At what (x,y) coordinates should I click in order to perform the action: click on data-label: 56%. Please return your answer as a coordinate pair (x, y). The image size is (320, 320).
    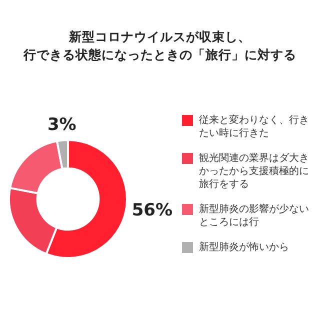
    Looking at the image, I should click on (152, 210).